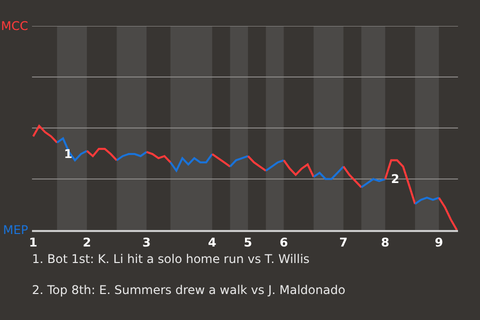 The image size is (480, 320). What do you see at coordinates (68, 154) in the screenshot?
I see `annotation: 1` at bounding box center [68, 154].